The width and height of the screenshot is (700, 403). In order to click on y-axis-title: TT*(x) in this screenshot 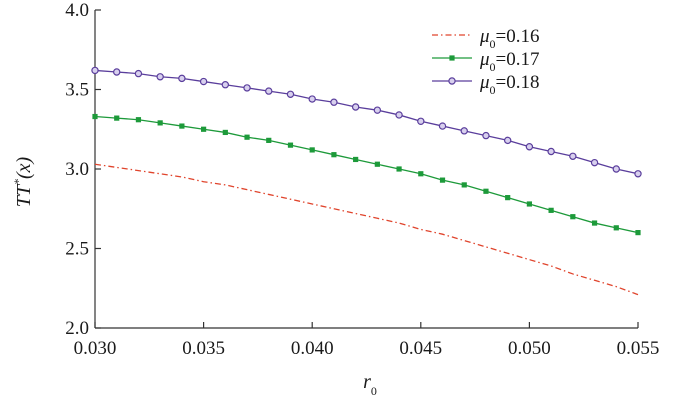, I will do `click(23, 181)`.